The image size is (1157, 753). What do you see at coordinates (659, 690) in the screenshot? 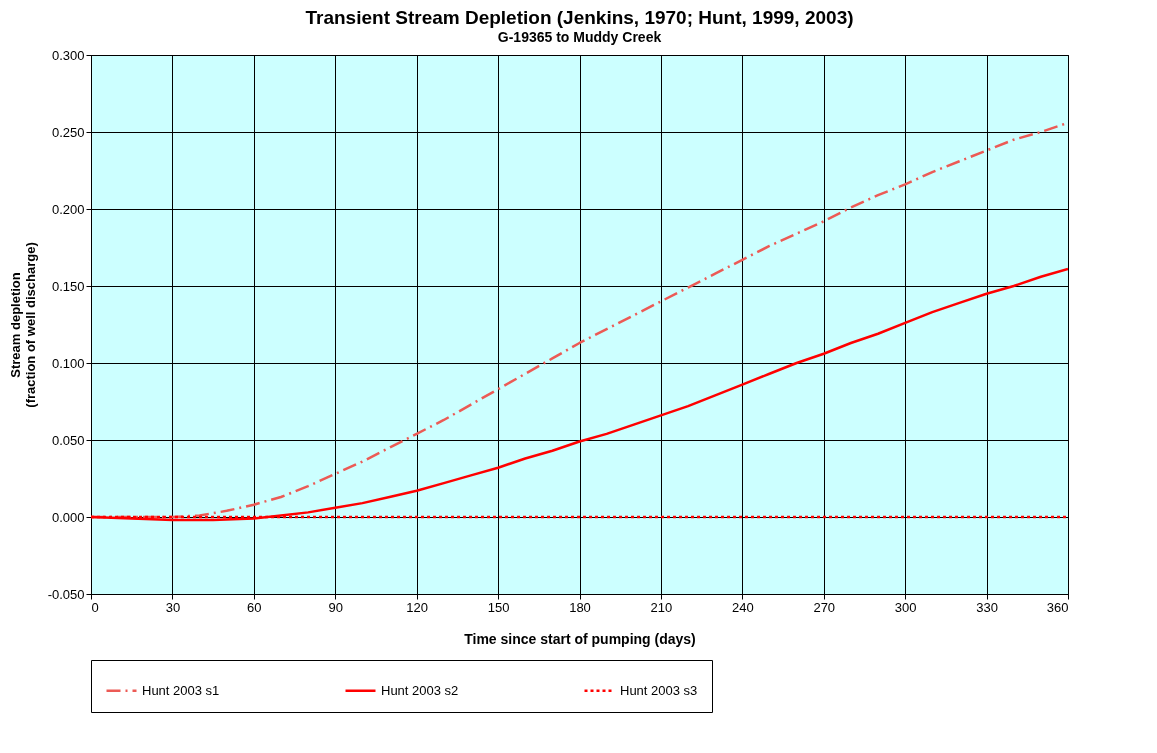
I see `legend-label: Hunt 2003 s3` at bounding box center [659, 690].